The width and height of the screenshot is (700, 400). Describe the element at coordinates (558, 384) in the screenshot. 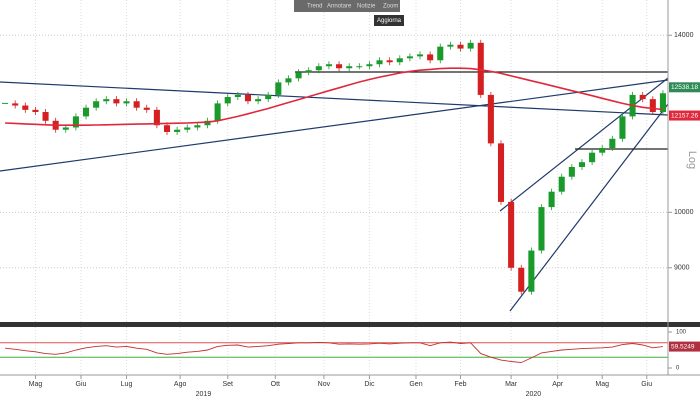

I see `x-tick-label: Apr` at that location.